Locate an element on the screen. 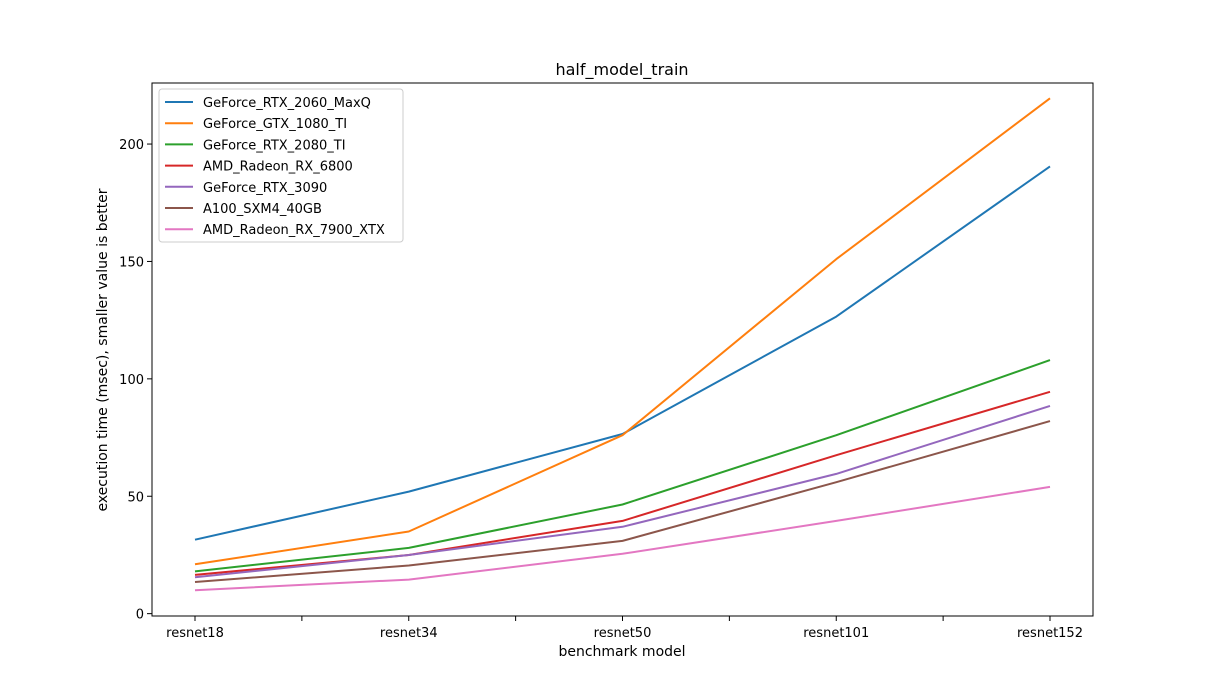 Image resolution: width=1214 pixels, height=692 pixels. legend-box is located at coordinates (281, 165).